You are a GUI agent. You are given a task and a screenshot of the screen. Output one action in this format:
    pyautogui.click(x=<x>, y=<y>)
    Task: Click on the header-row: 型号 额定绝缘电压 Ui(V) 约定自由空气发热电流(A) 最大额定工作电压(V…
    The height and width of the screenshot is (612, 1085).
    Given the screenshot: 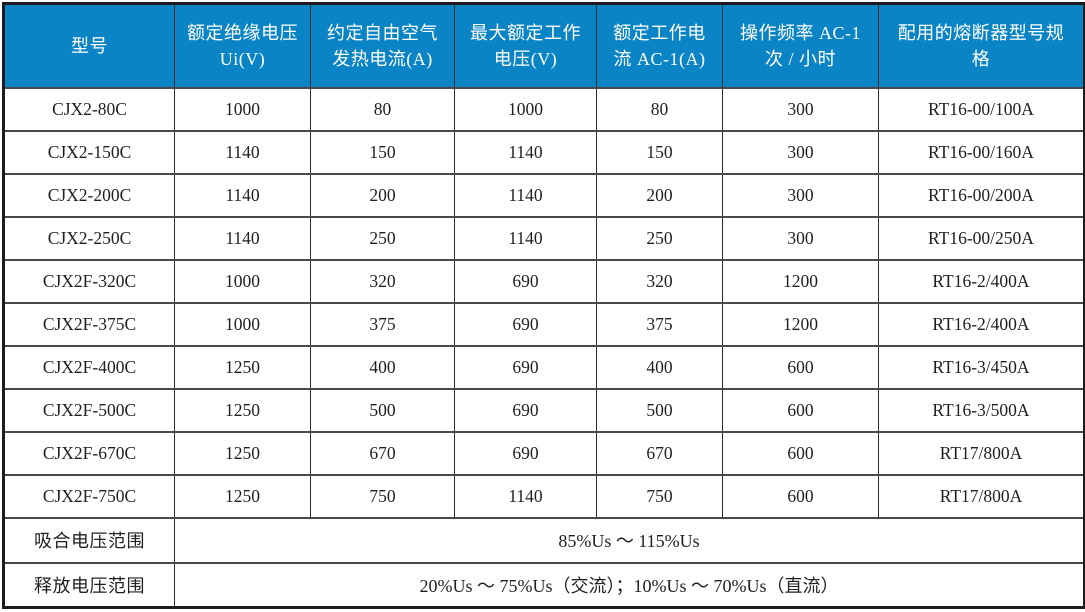 What is the action you would take?
    pyautogui.click(x=544, y=45)
    